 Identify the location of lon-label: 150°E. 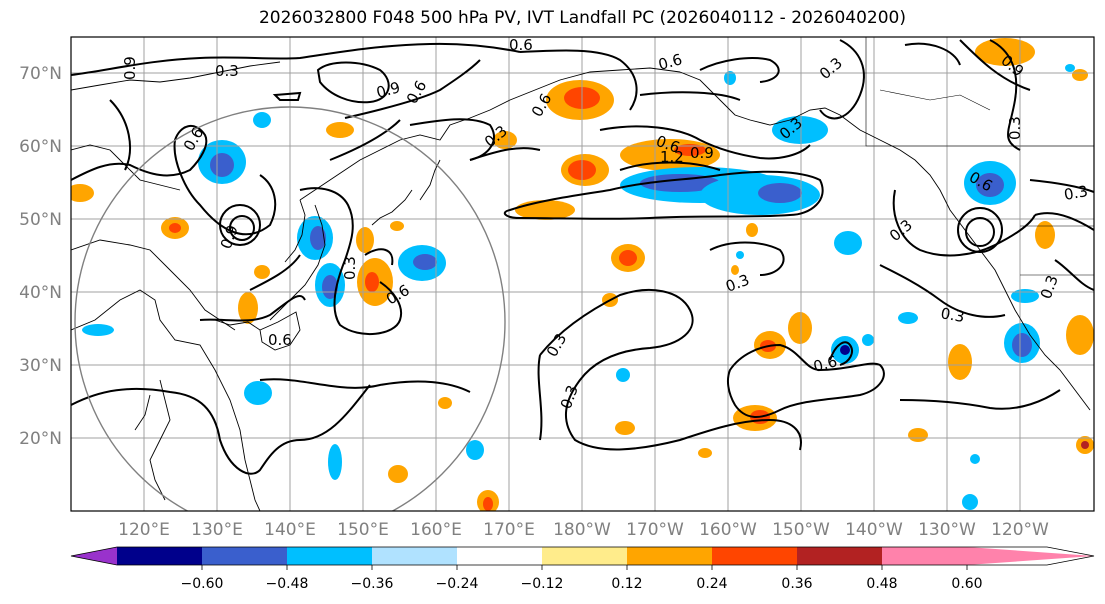
(363, 530).